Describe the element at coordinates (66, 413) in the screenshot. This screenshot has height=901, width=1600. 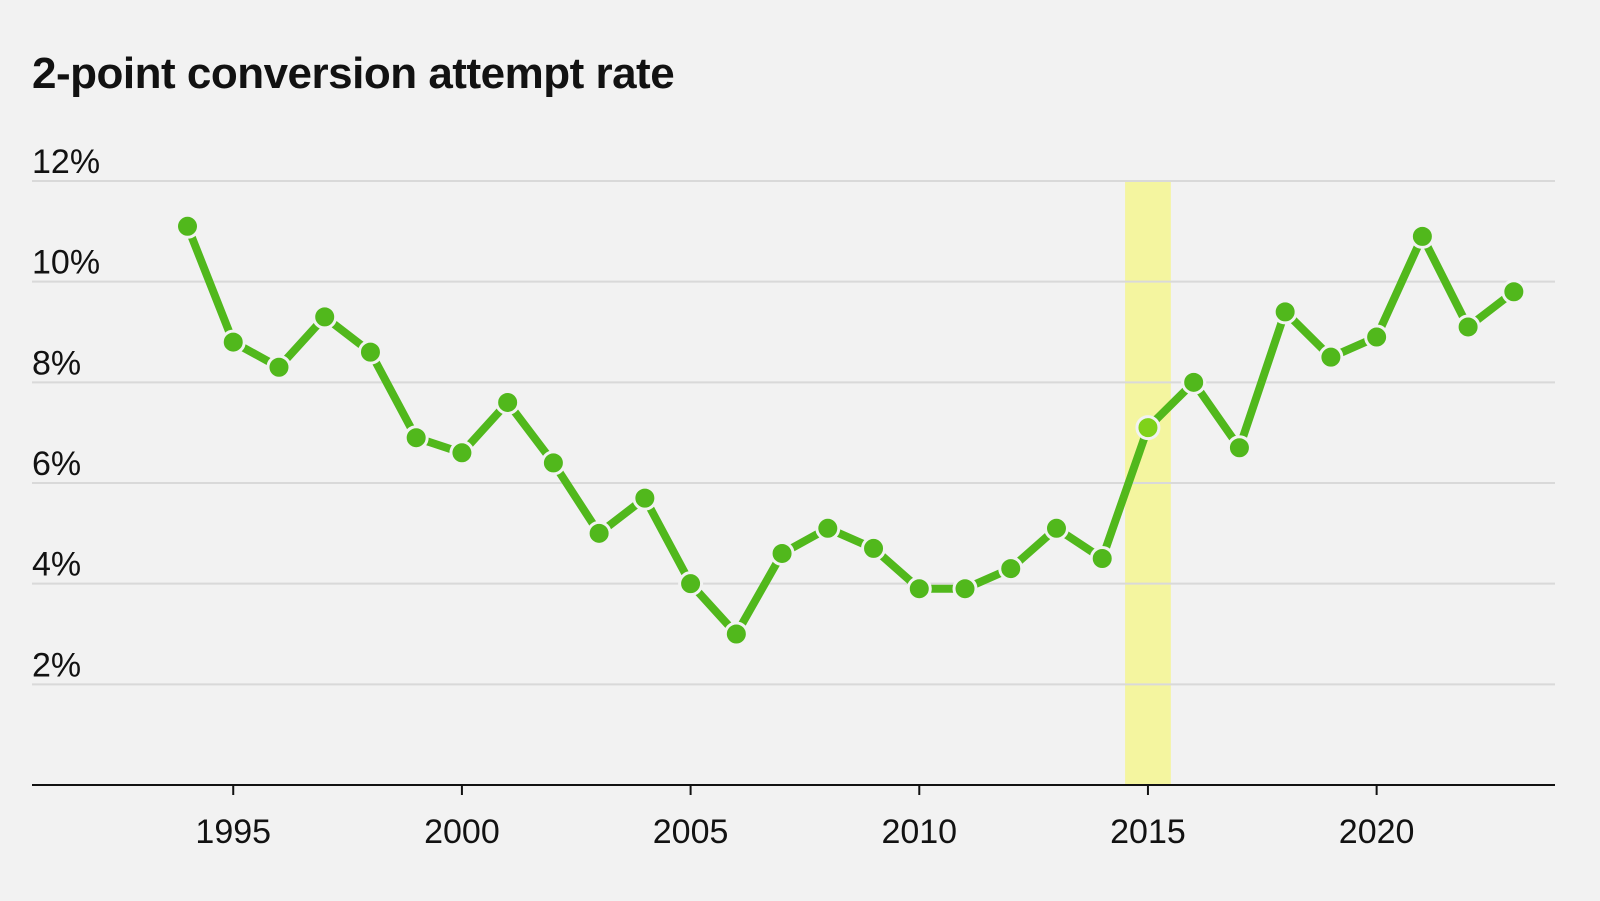
I see `y-tick-labels: 2% 4% 6% 8% 10% 12%` at that location.